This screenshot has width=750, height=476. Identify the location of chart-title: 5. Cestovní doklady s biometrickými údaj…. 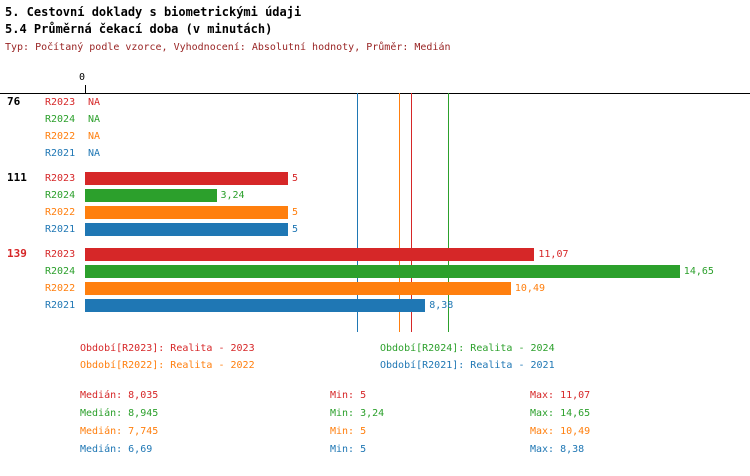
(153, 12).